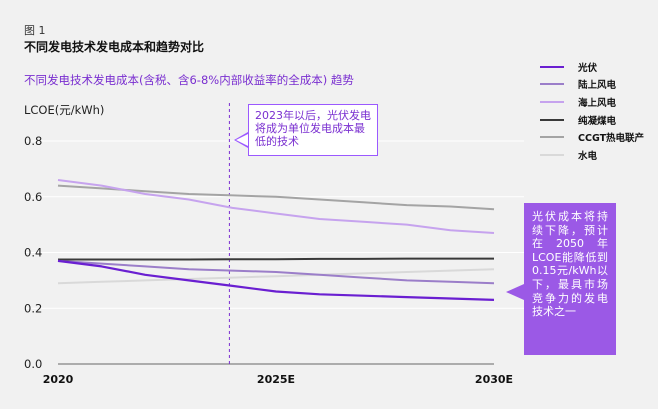  I want to click on legend-item: 海上风电, so click(592, 102).